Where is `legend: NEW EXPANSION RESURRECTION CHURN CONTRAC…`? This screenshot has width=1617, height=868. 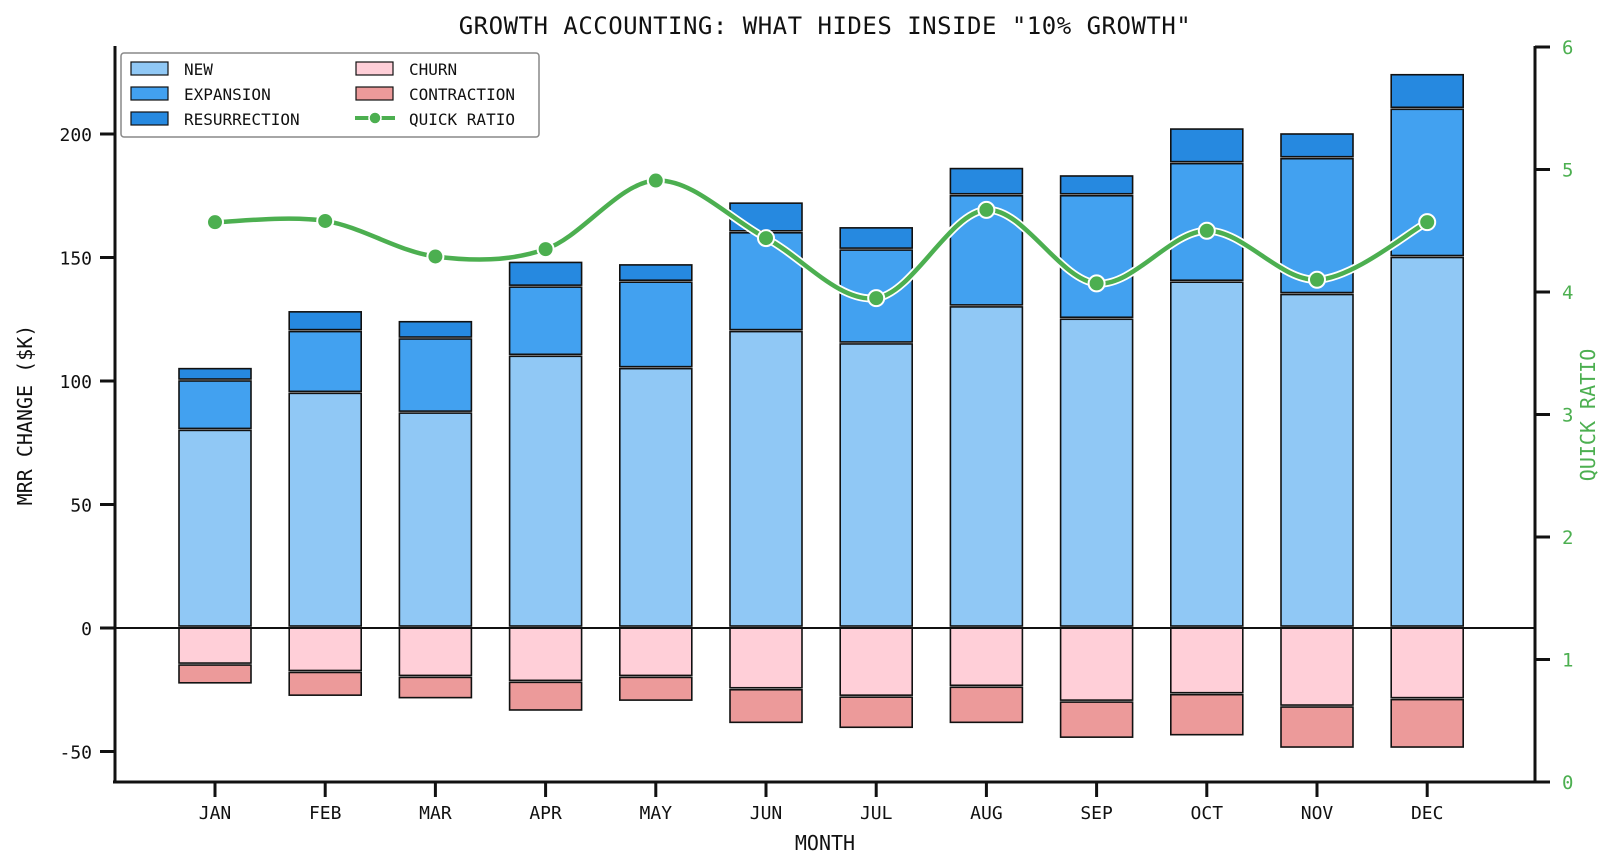
legend: NEW EXPANSION RESURRECTION CHURN CONTRAC… is located at coordinates (330, 95).